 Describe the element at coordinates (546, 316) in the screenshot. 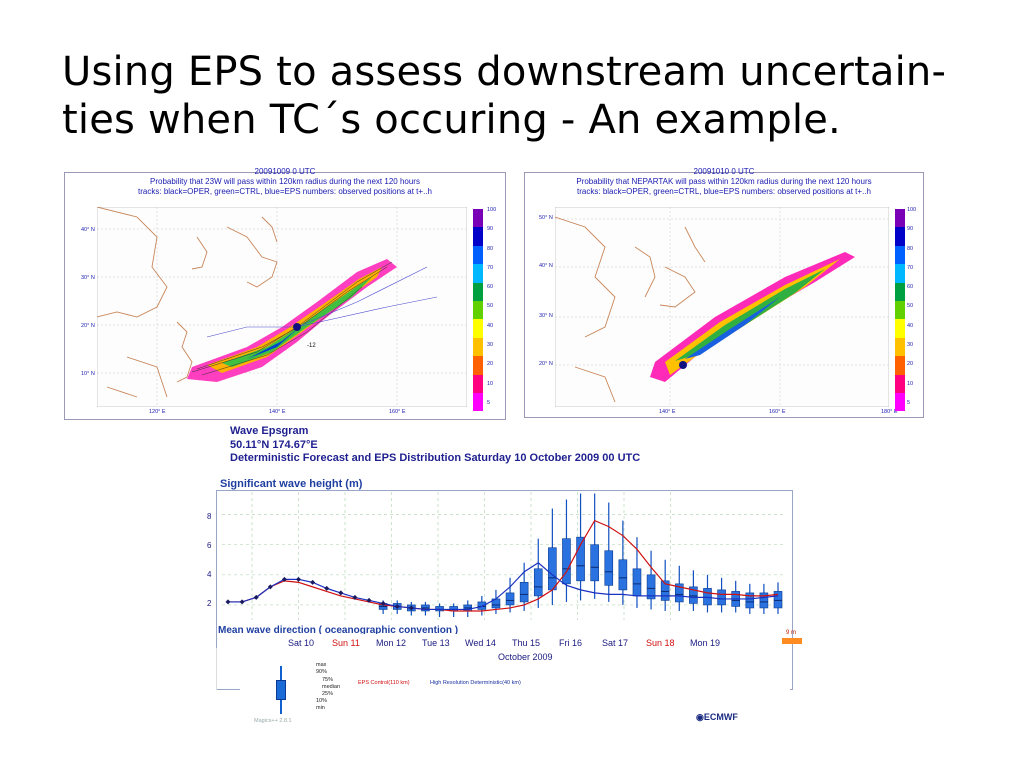

I see `map-right-lat-2: 30° N` at that location.